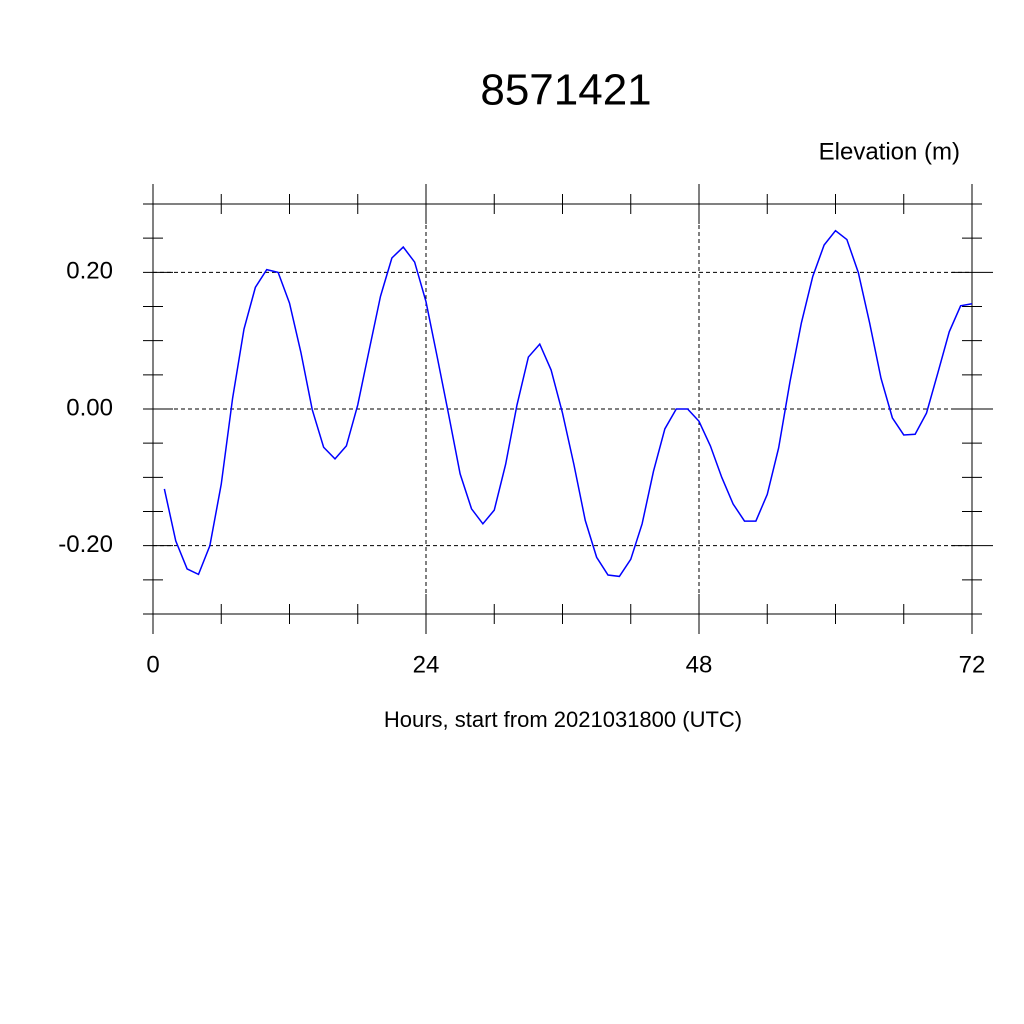 The width and height of the screenshot is (1024, 1024). Describe the element at coordinates (89, 407) in the screenshot. I see `y-tick-label: 0.00` at that location.